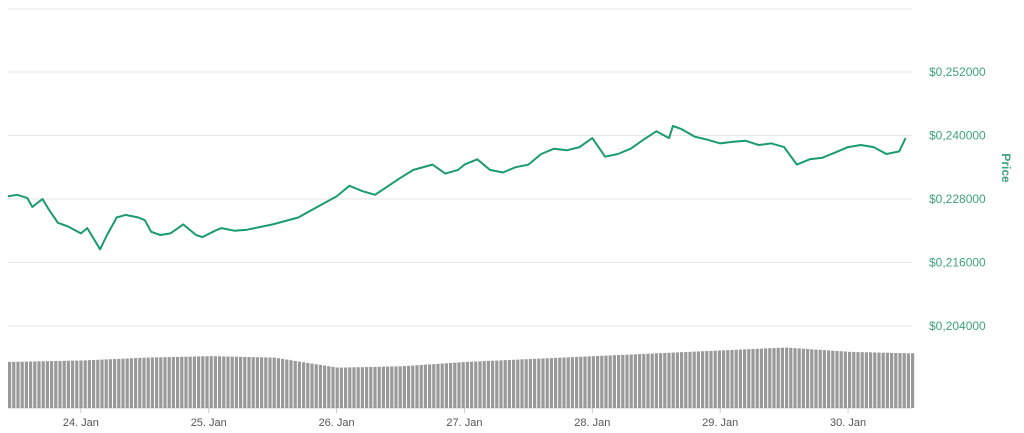  What do you see at coordinates (957, 136) in the screenshot?
I see `y-tick-label: $0,240000` at bounding box center [957, 136].